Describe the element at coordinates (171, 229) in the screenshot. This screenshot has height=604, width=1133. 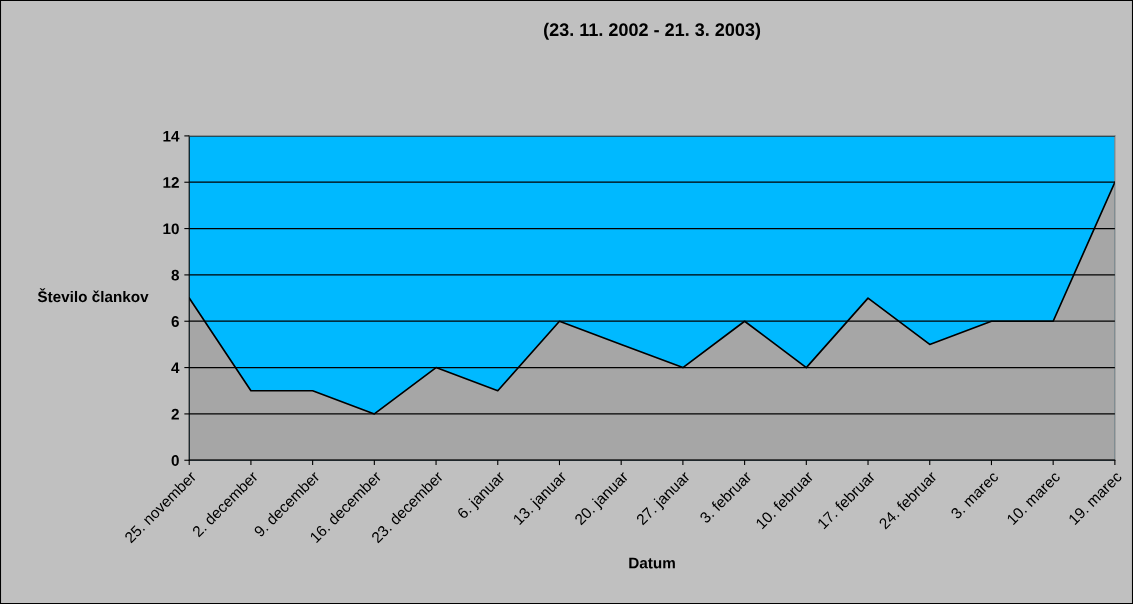
I see `y-tick-label: 10` at that location.